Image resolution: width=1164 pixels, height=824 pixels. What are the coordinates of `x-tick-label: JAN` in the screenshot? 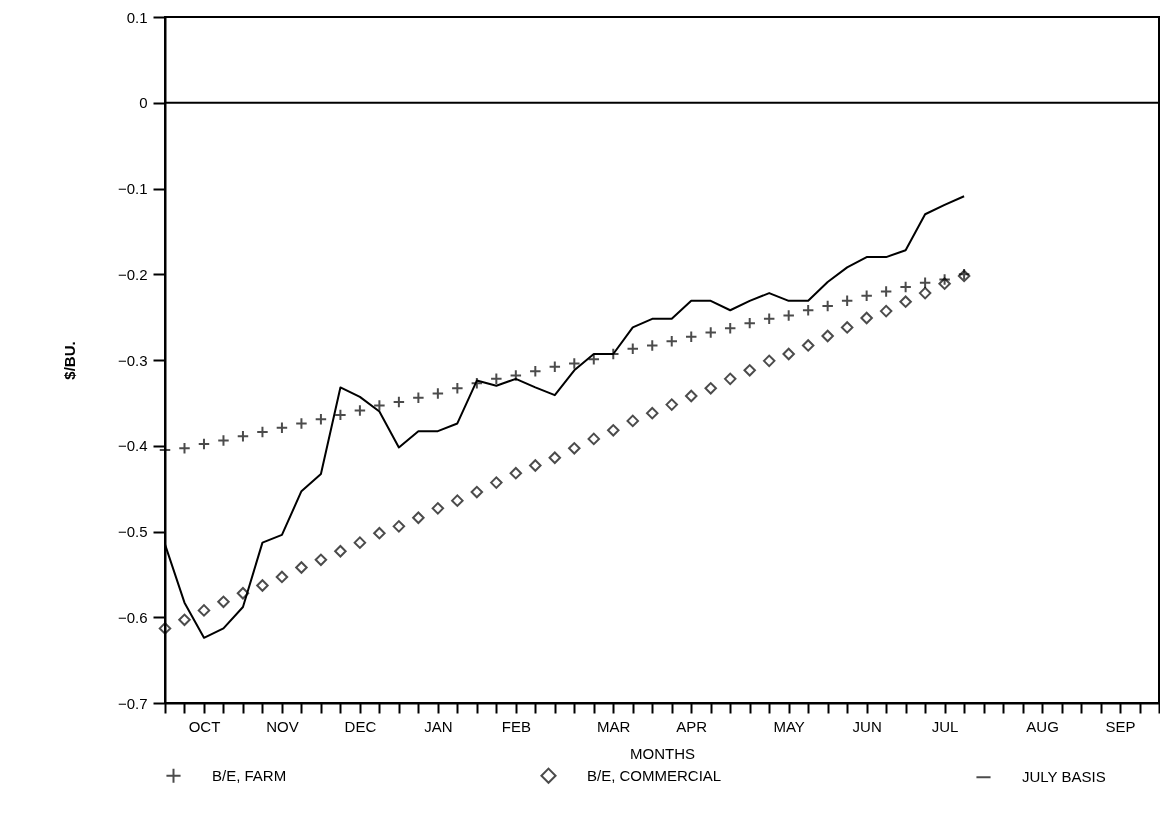 It's located at (438, 726).